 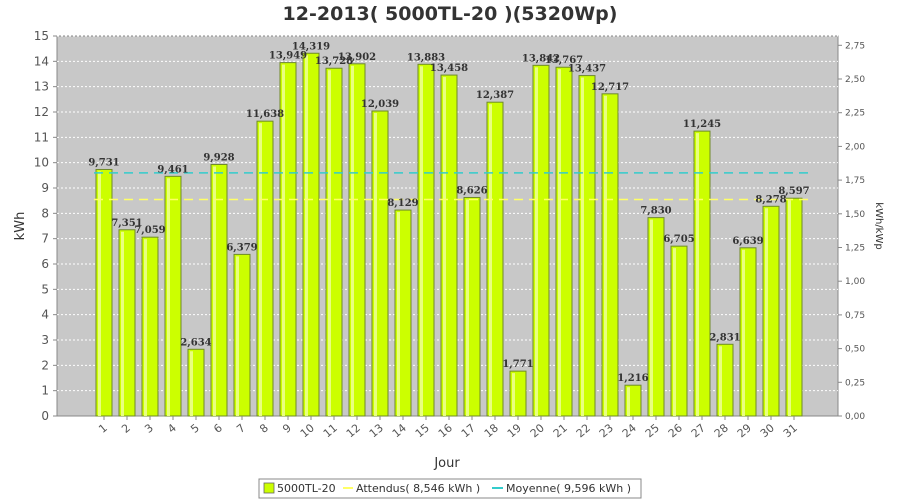 I want to click on y-right-tick-label: 0,75, so click(x=855, y=316).